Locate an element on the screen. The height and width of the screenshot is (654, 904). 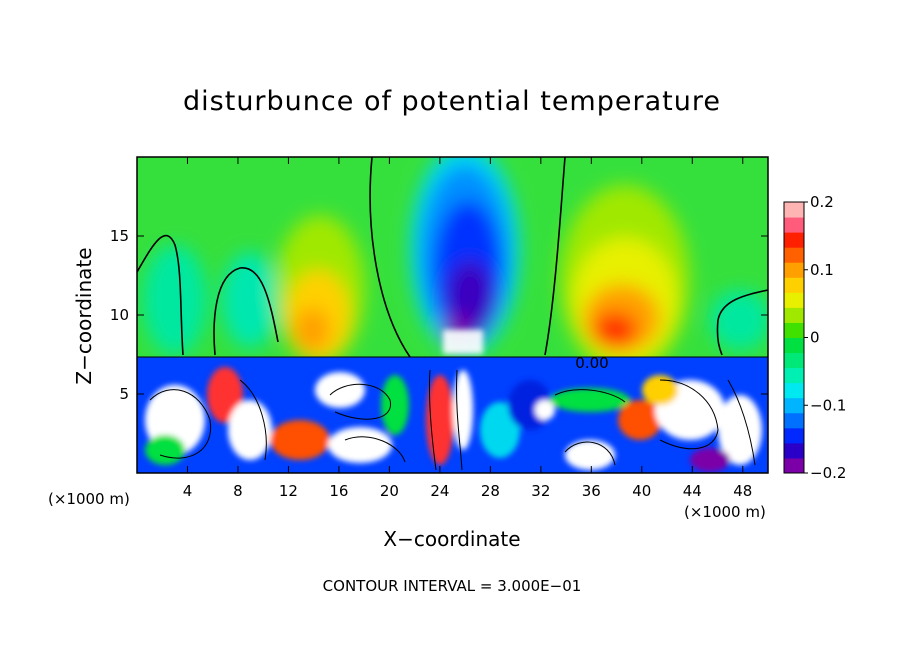
colorbar-tick-label: 0.2 is located at coordinates (822, 202).